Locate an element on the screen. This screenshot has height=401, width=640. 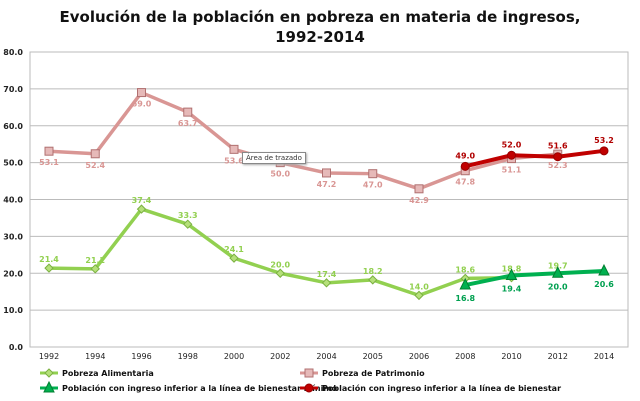
x-tick-label: 2002 is located at coordinates (280, 356).